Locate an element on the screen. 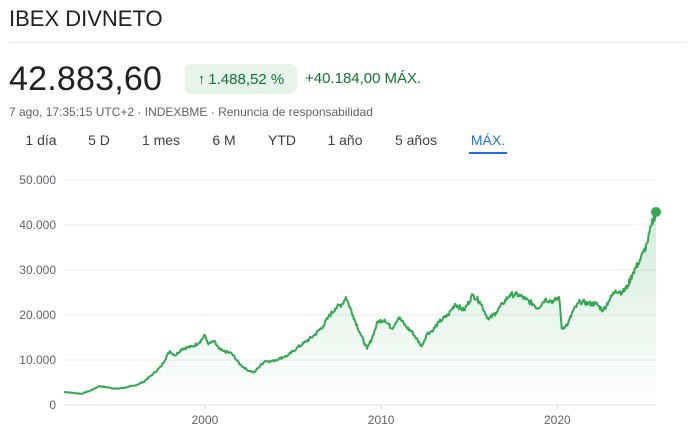 This screenshot has width=690, height=428. y-tick-label: 10.000 is located at coordinates (37, 360).